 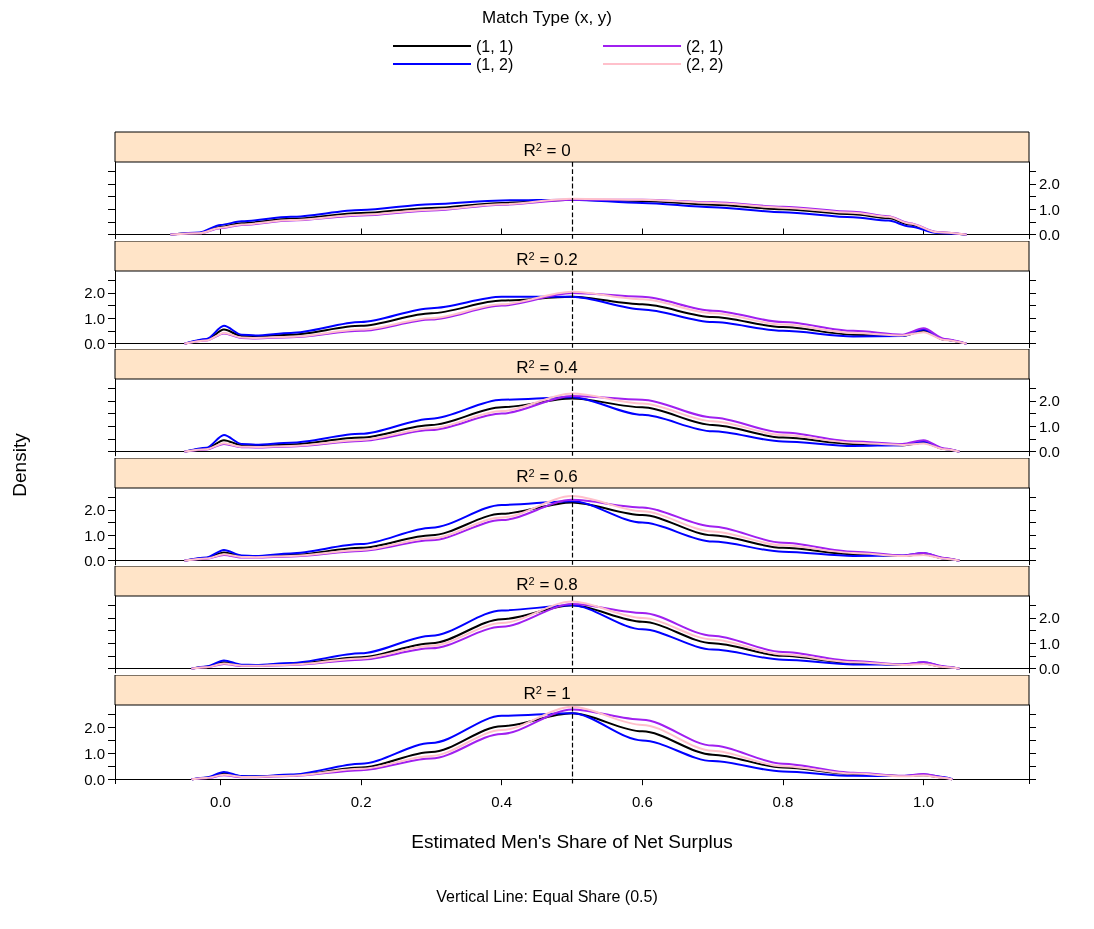 What do you see at coordinates (220, 801) in the screenshot?
I see `x-tick-label: 0.0` at bounding box center [220, 801].